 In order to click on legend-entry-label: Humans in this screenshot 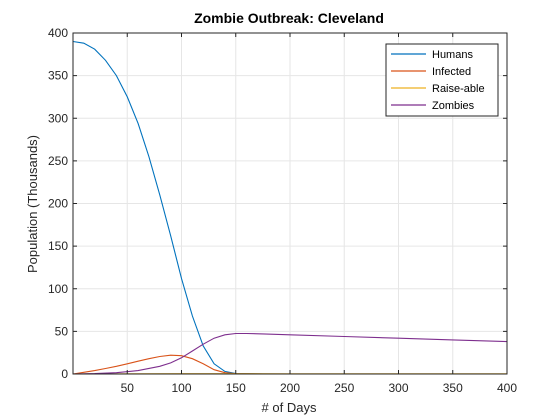, I will do `click(452, 55)`.